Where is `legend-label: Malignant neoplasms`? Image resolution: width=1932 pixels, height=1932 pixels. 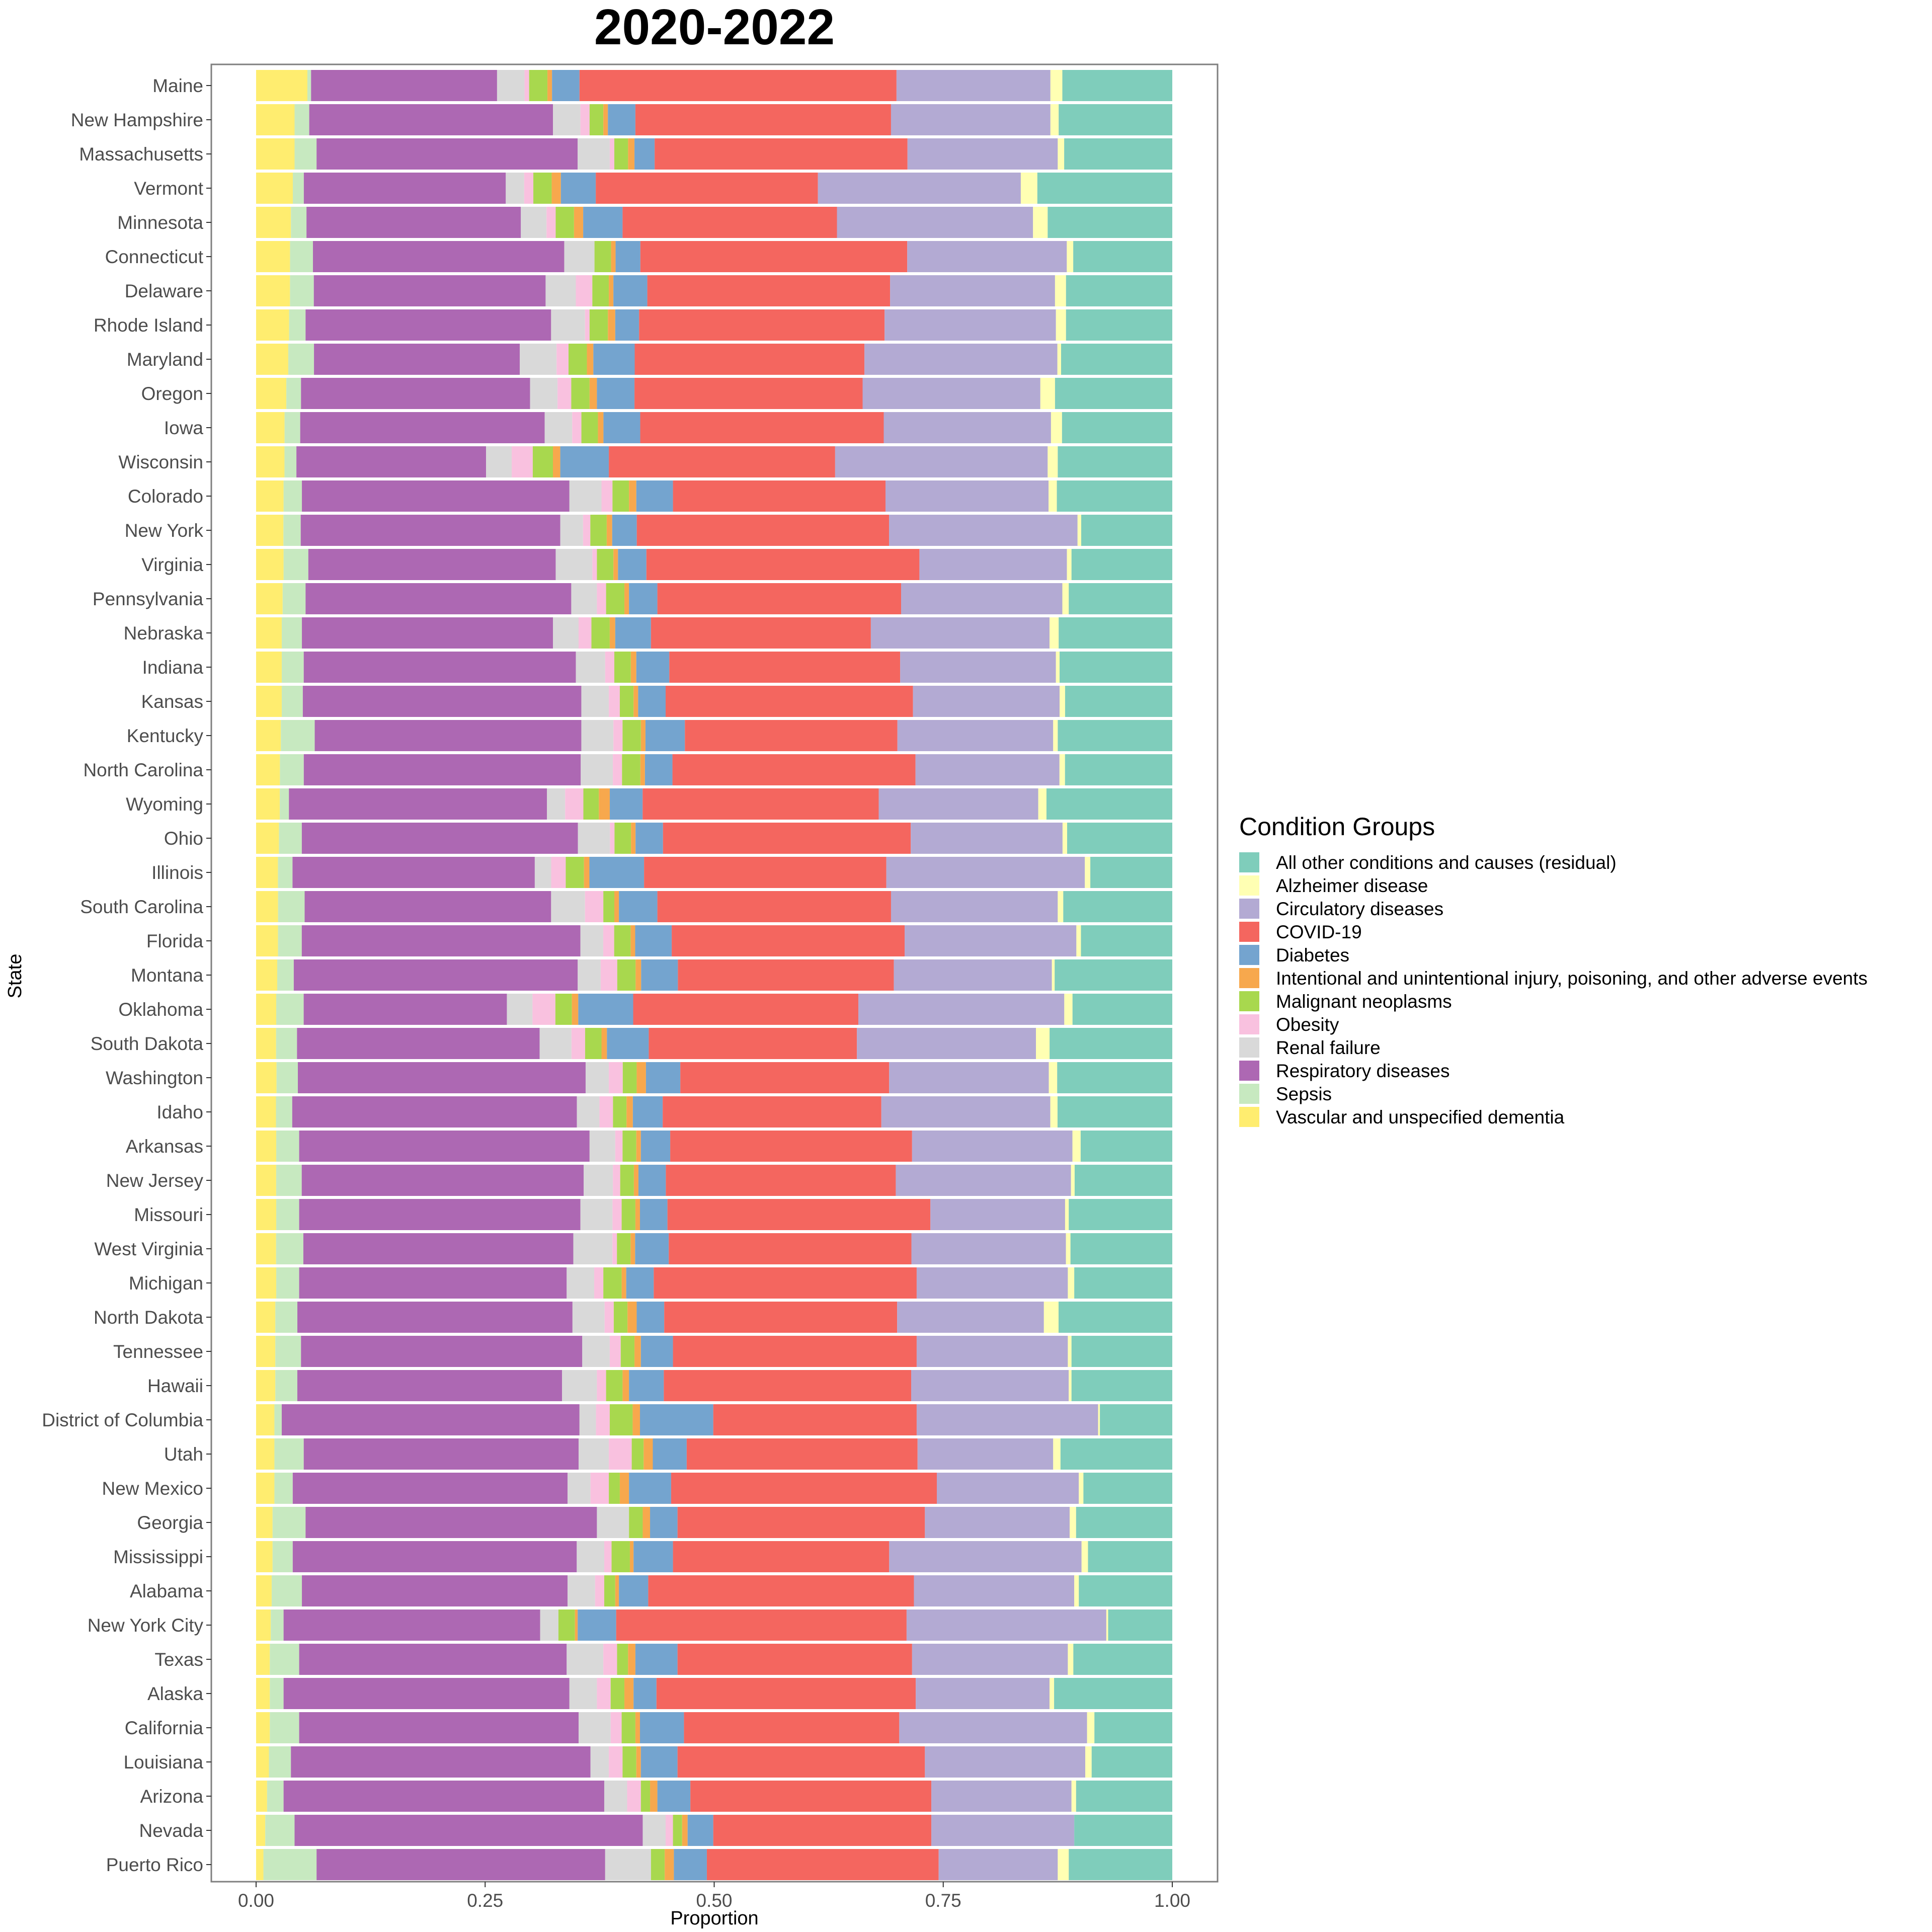 legend-label: Malignant neoplasms is located at coordinates (1364, 1002).